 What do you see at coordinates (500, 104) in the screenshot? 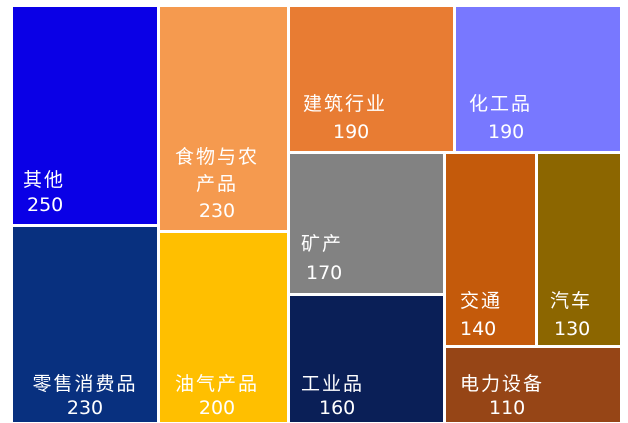
I see `treemap-tile-label: 化工品` at bounding box center [500, 104].